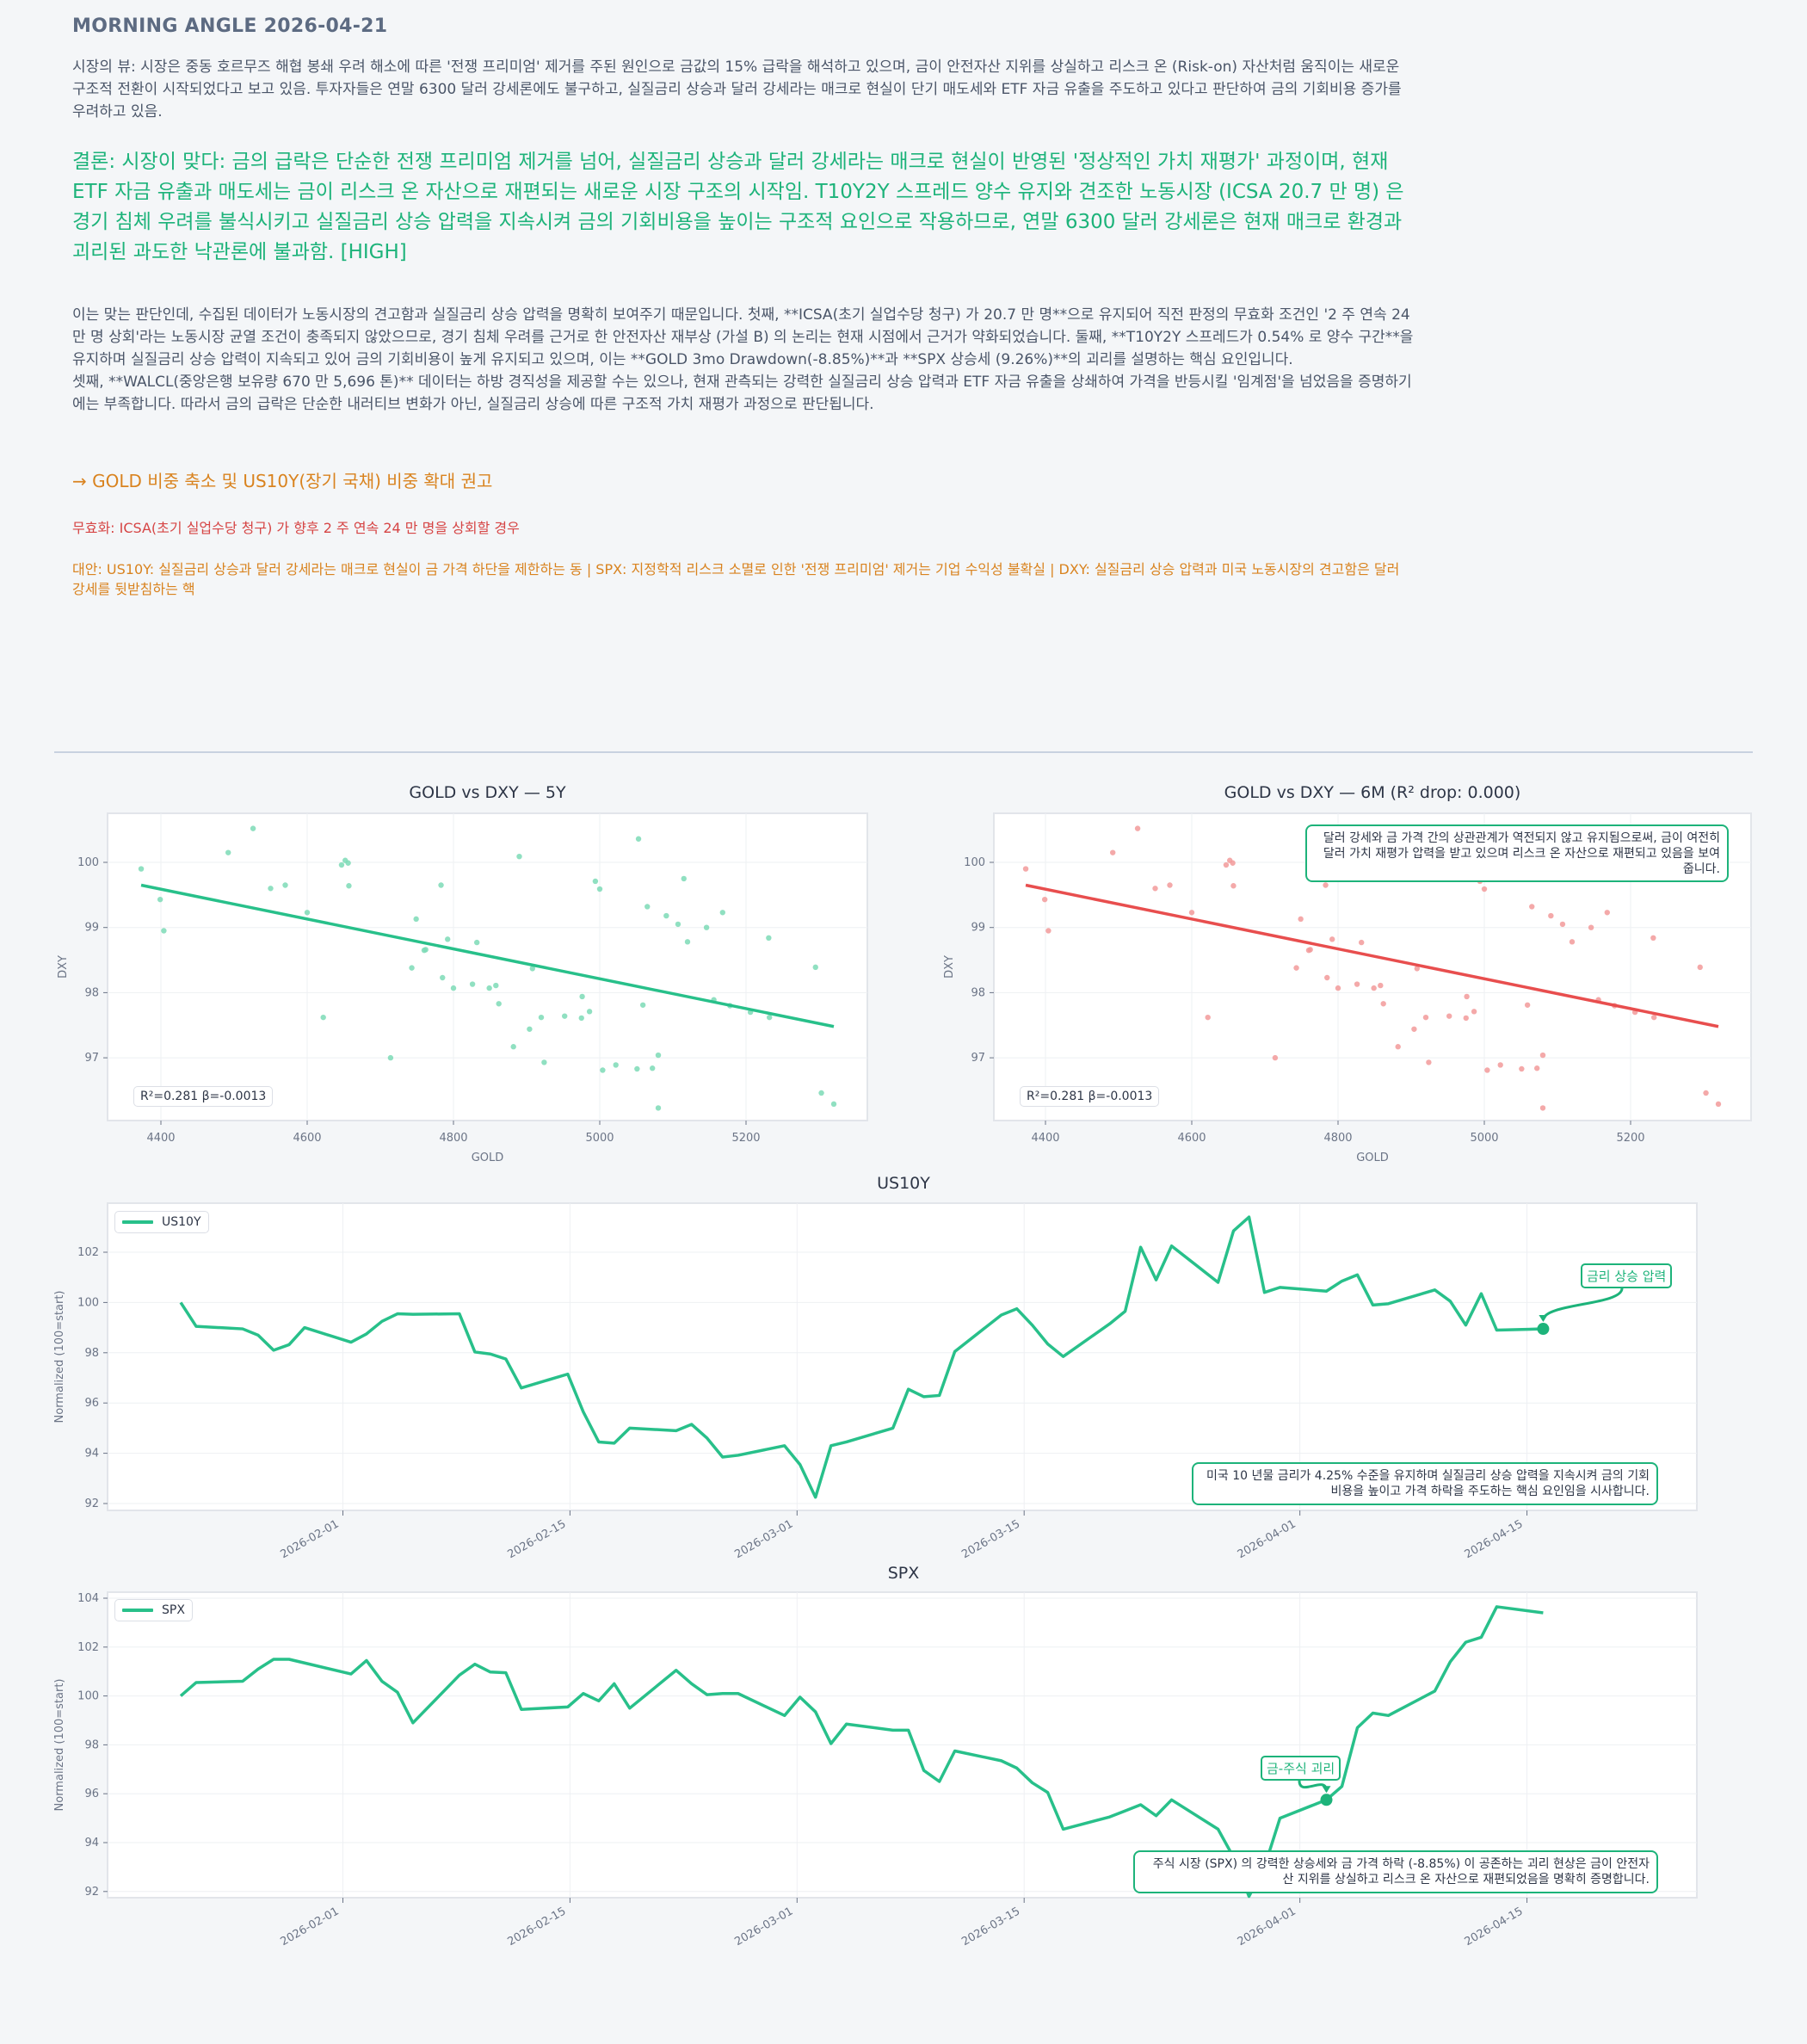  I want to click on scatter-6m-title: GOLD vs DXY — 6M (R² drop: 0.000), so click(1372, 792).